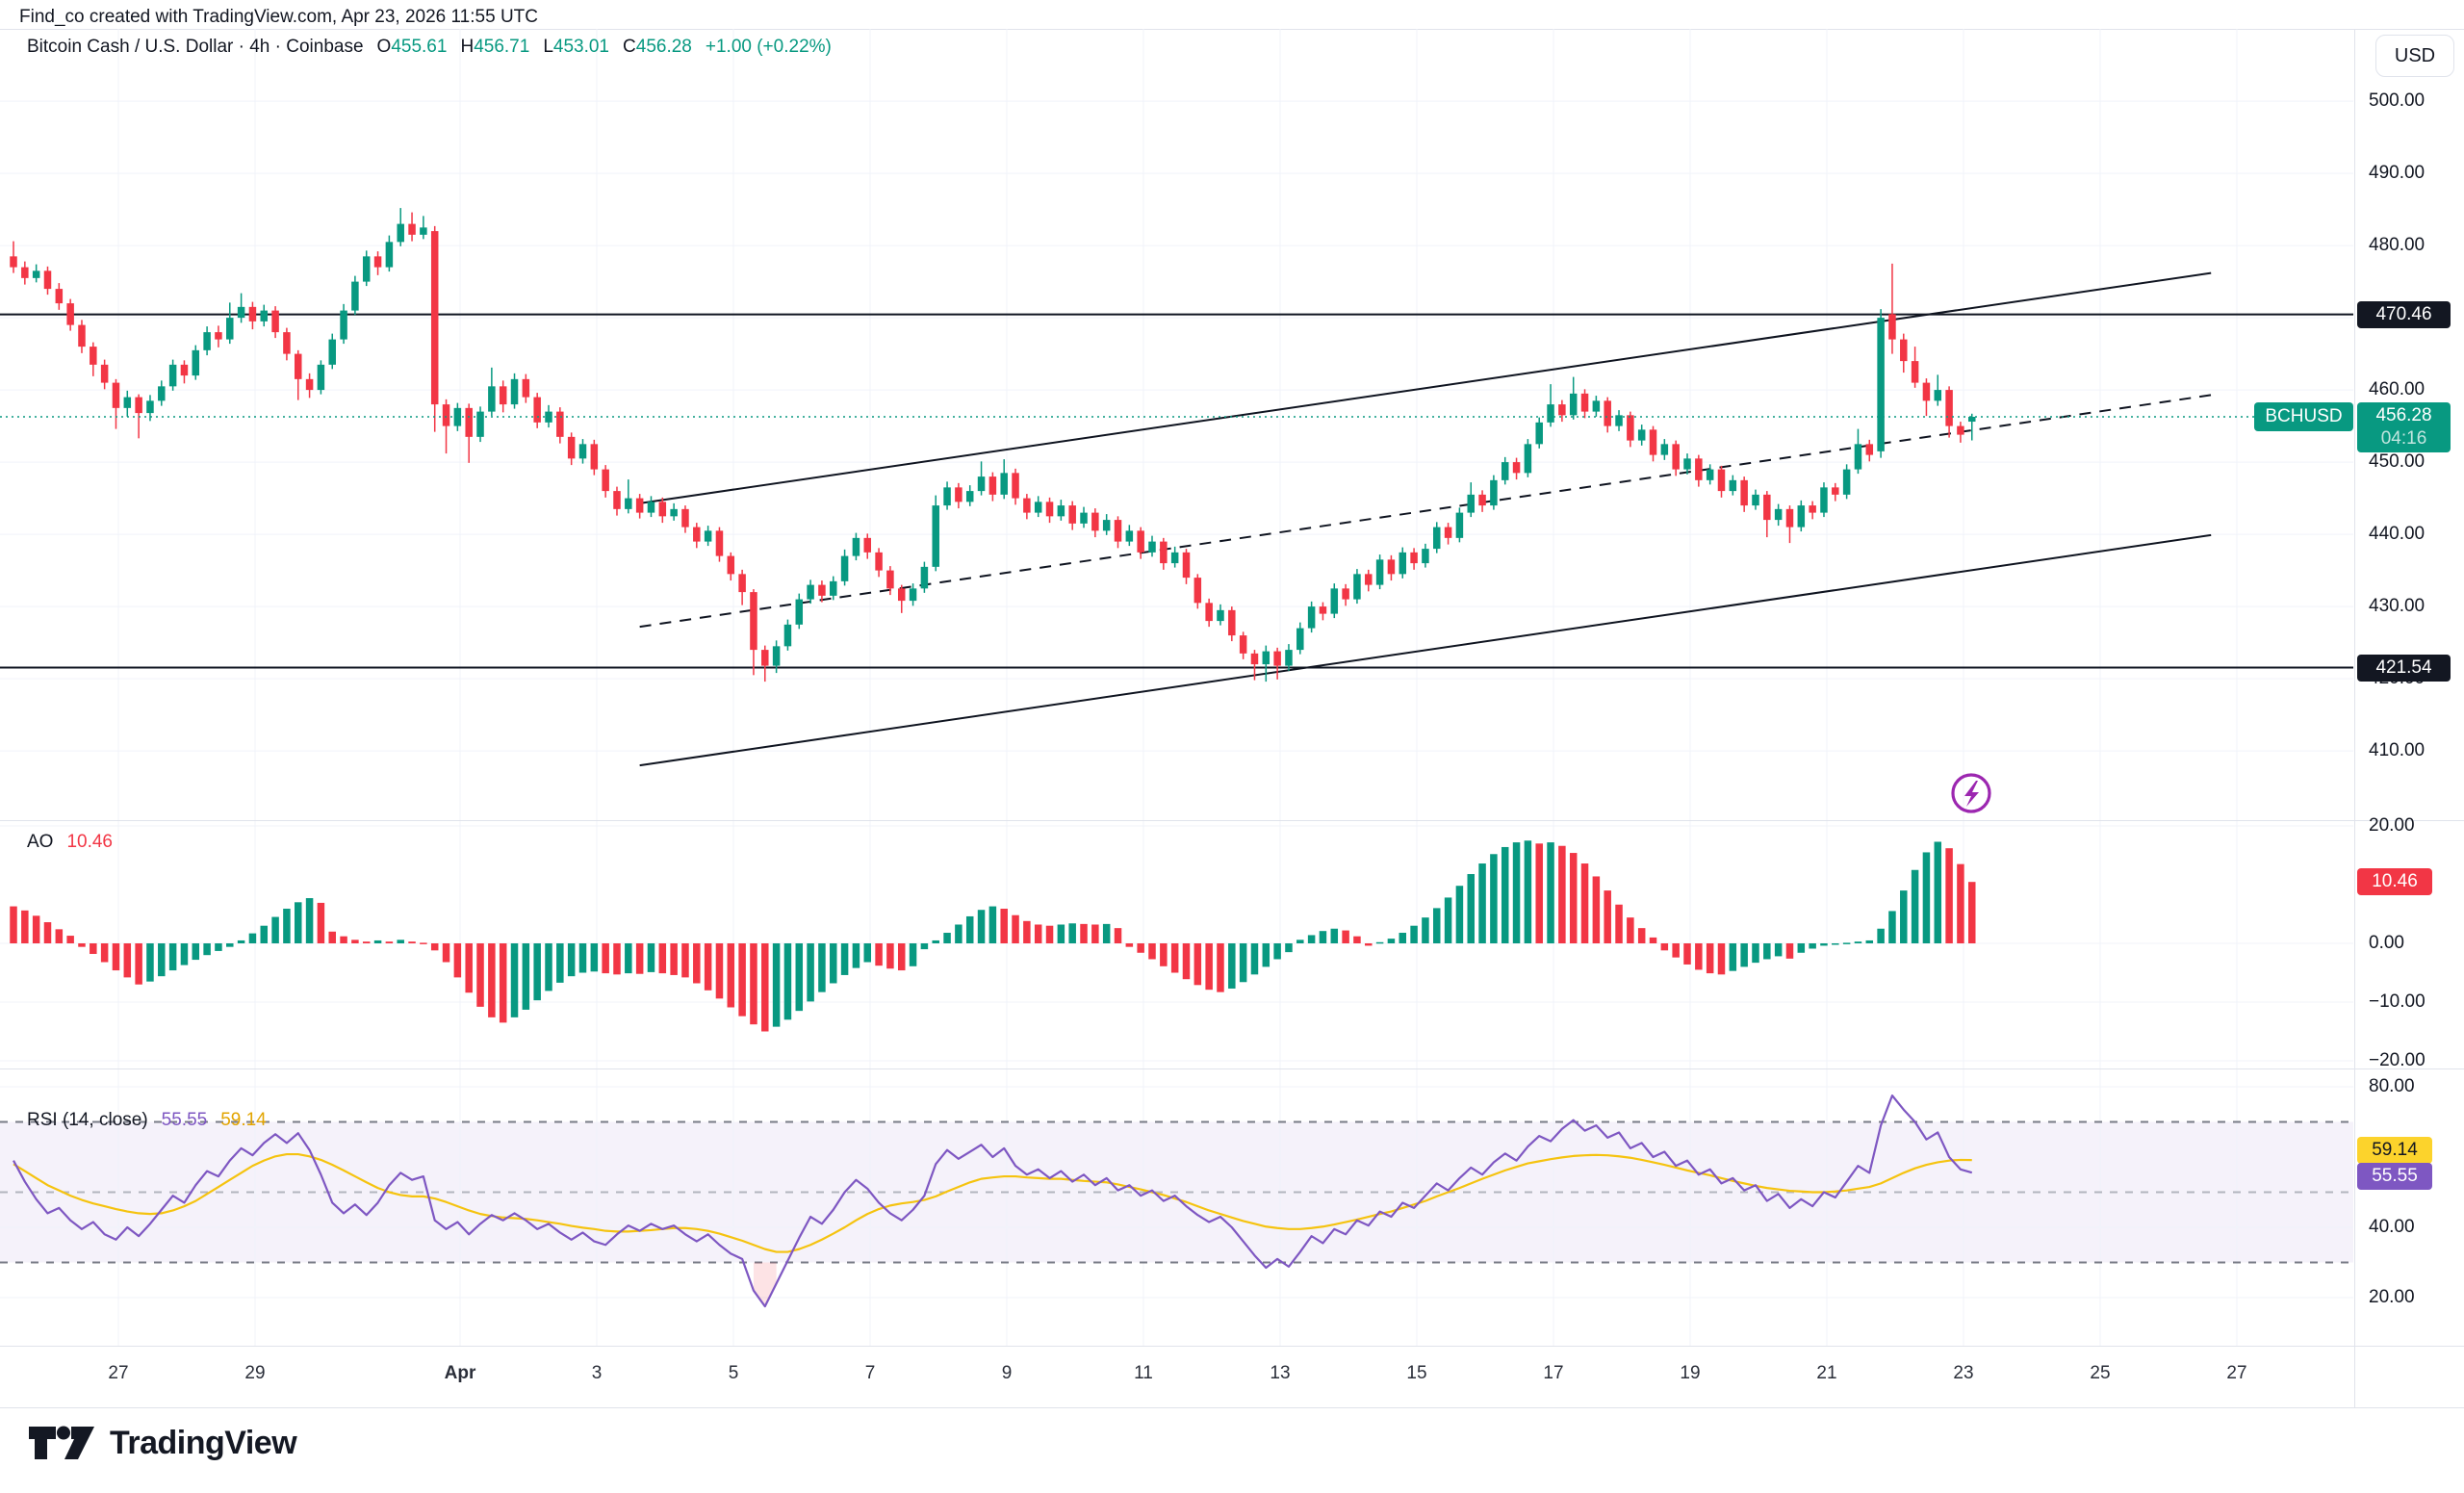 The height and width of the screenshot is (1493, 2464). What do you see at coordinates (460, 1373) in the screenshot?
I see `time-tick-label: Apr` at bounding box center [460, 1373].